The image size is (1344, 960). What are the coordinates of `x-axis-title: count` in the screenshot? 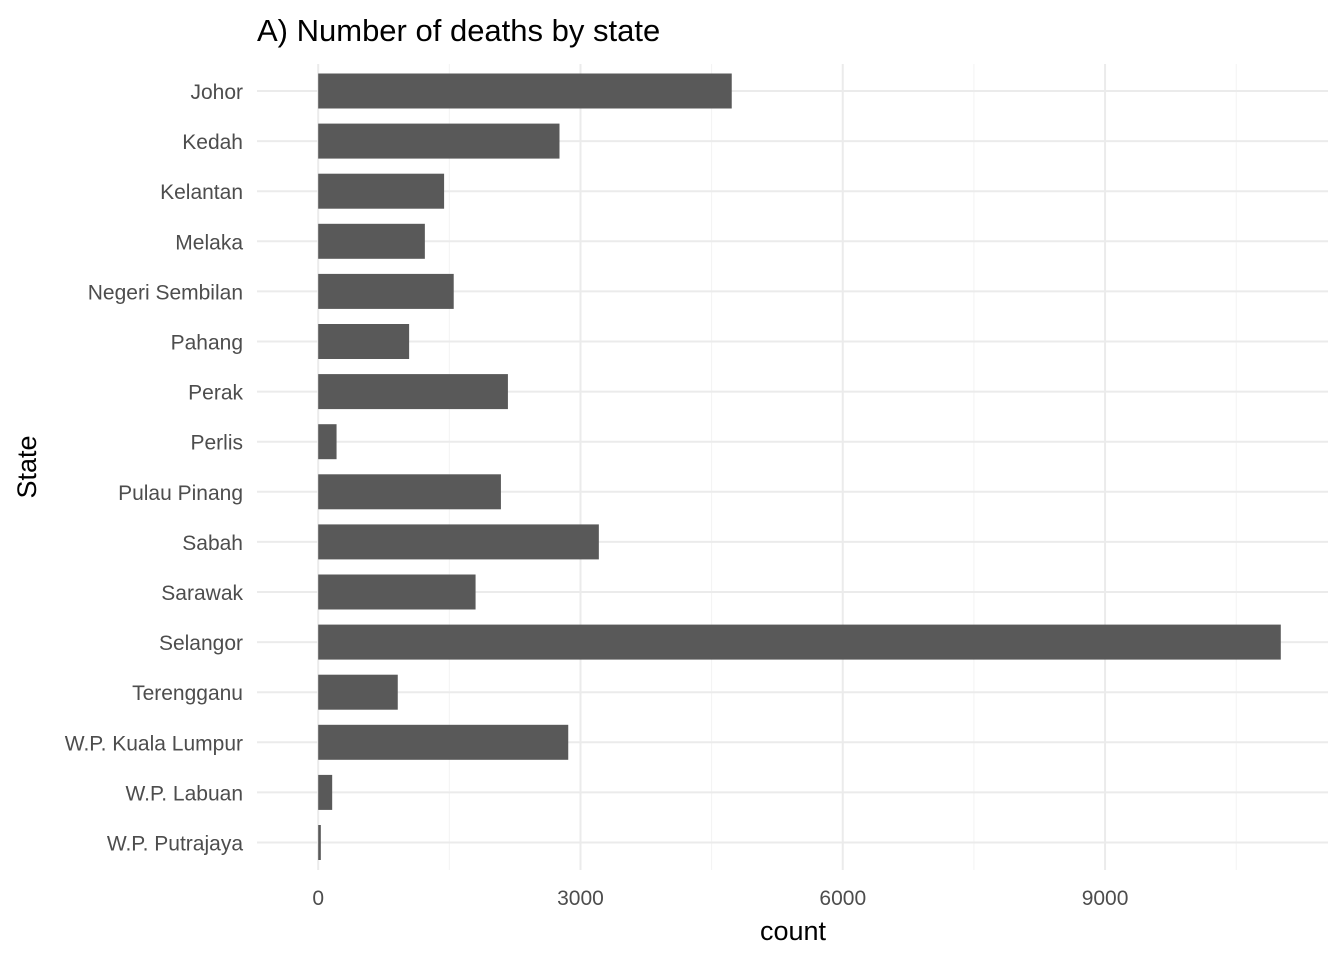 It's located at (793, 931).